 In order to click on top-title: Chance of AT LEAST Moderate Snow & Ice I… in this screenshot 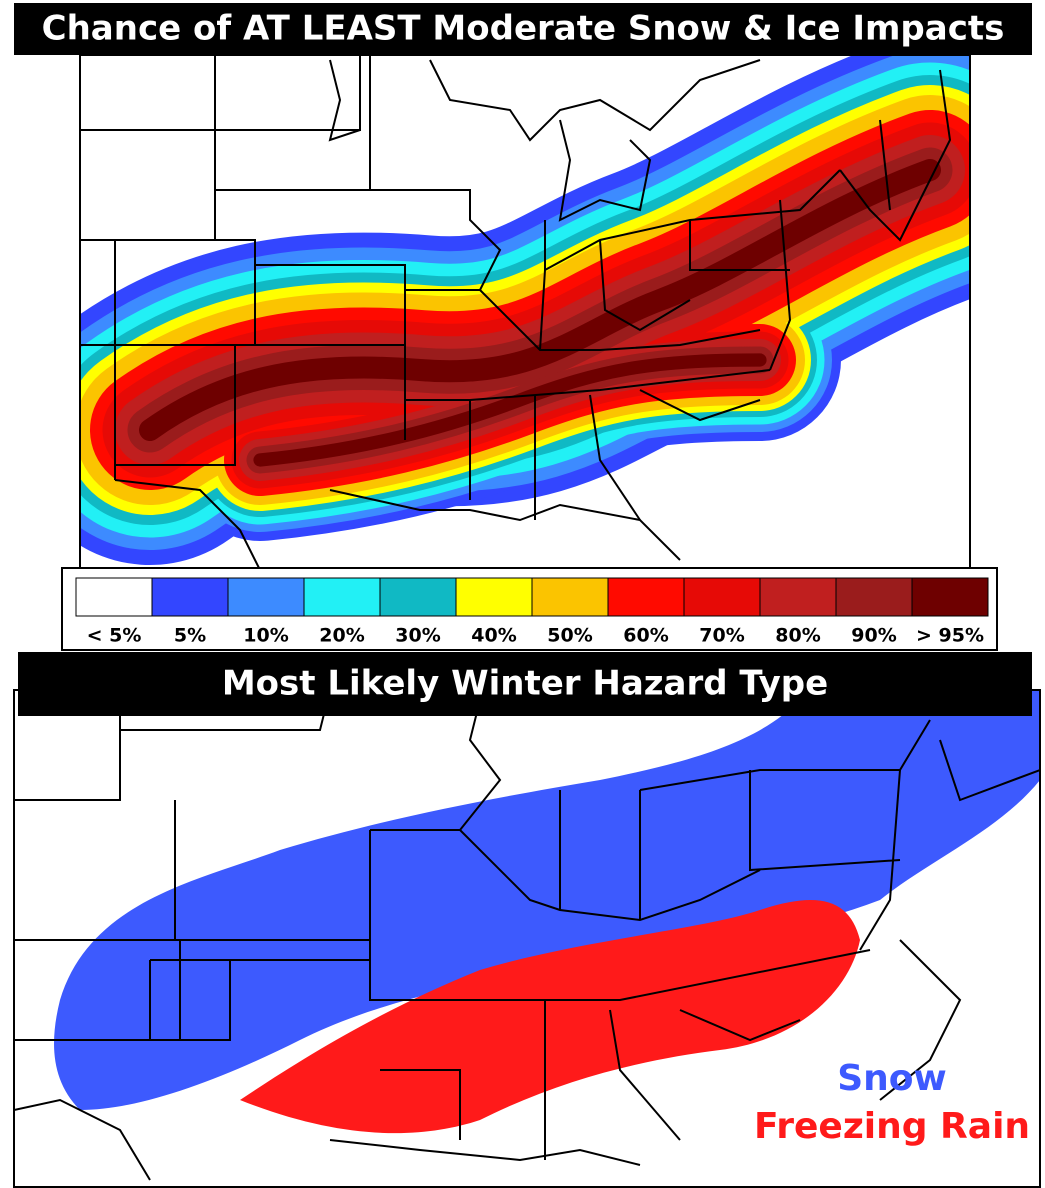, I will do `click(523, 29)`.